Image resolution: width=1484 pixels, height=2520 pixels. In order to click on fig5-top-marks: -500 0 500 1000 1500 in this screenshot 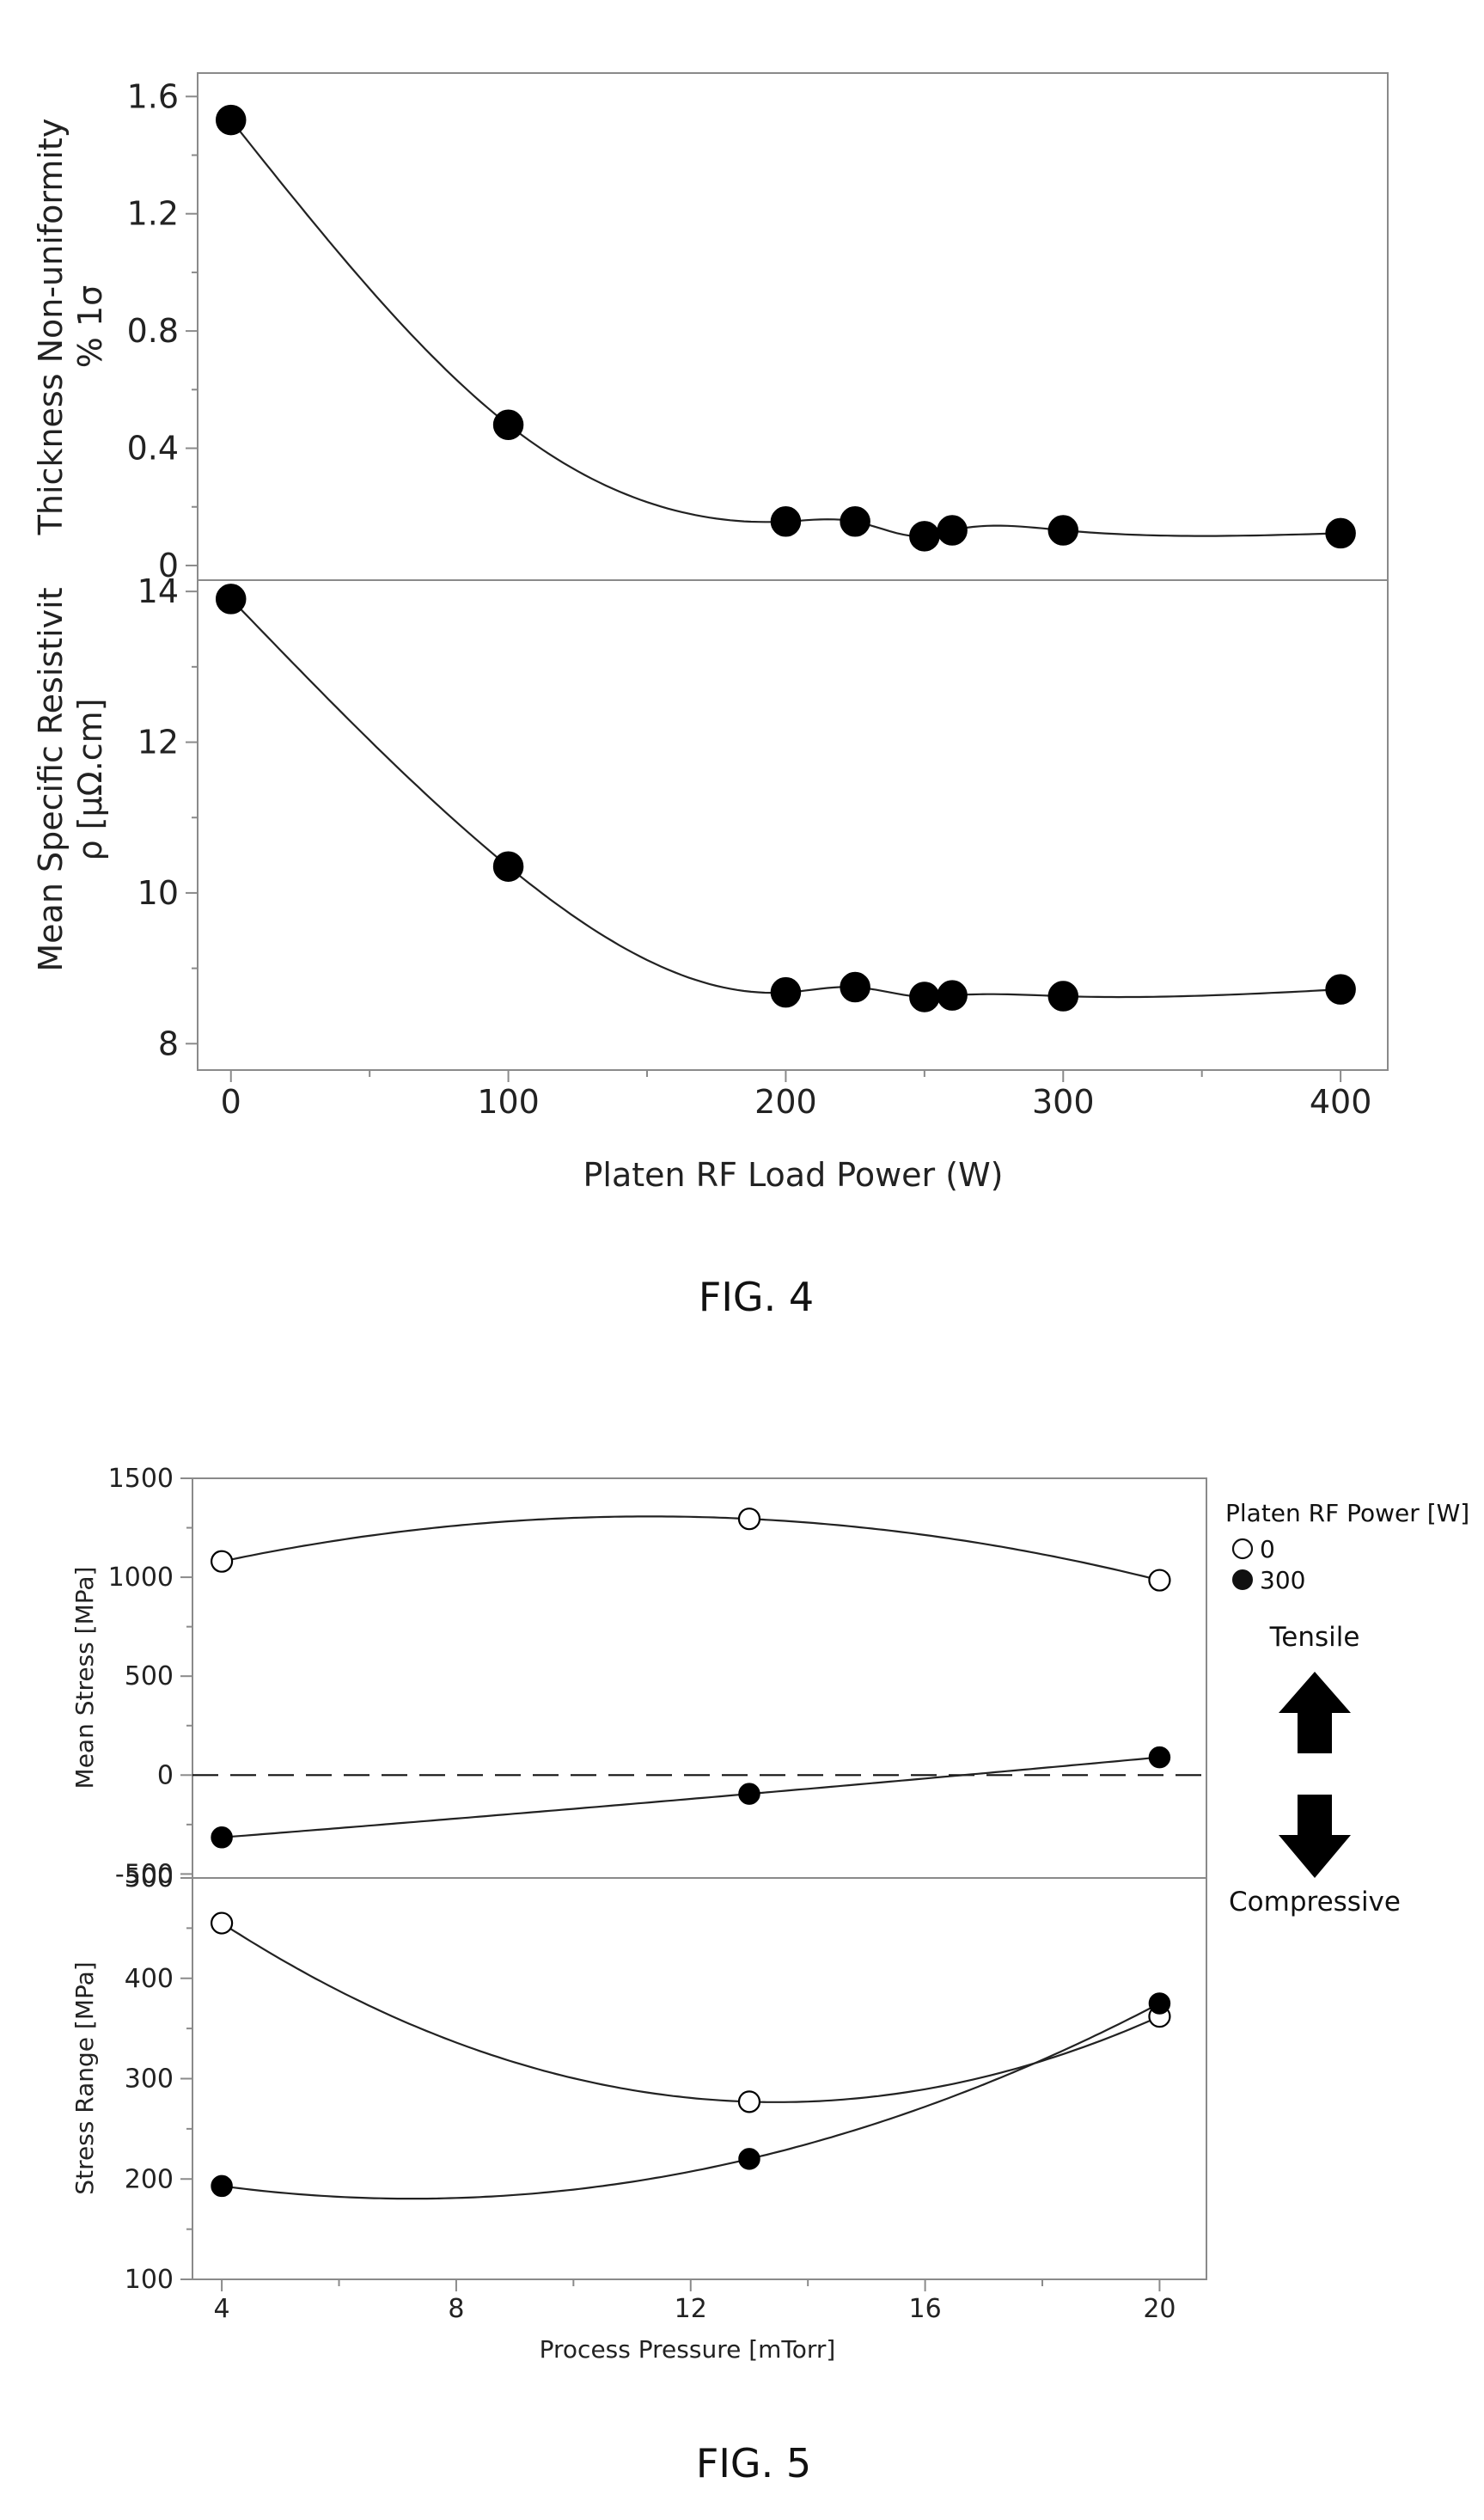, I will do `click(657, 1677)`.